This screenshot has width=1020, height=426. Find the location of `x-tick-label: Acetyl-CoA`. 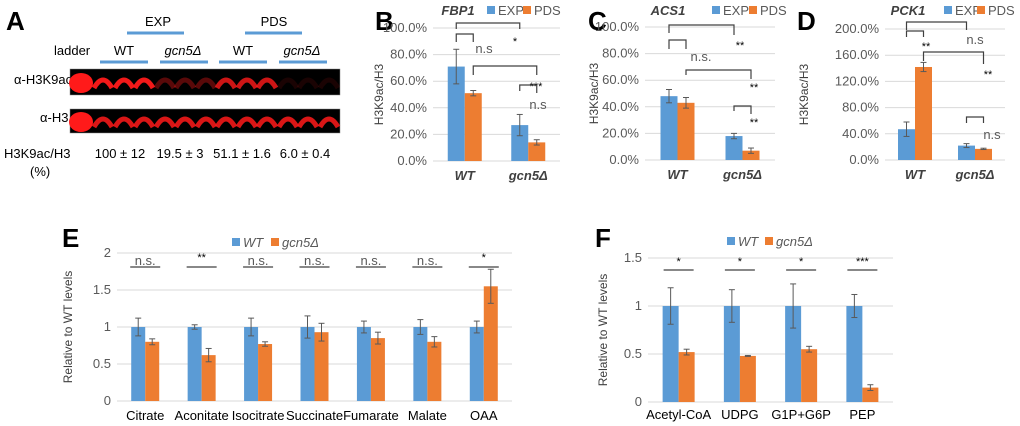

x-tick-label: Acetyl-CoA is located at coordinates (678, 414).